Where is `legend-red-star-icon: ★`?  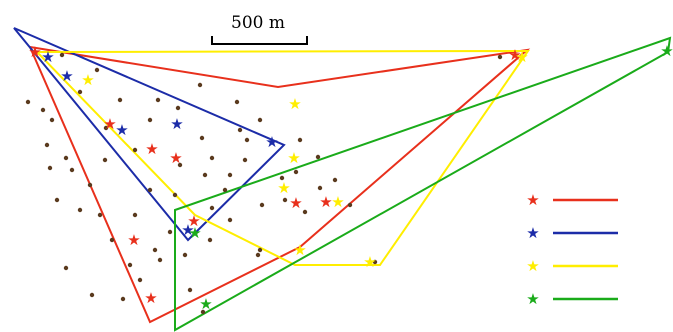 legend-red-star-icon: ★ is located at coordinates (532, 200).